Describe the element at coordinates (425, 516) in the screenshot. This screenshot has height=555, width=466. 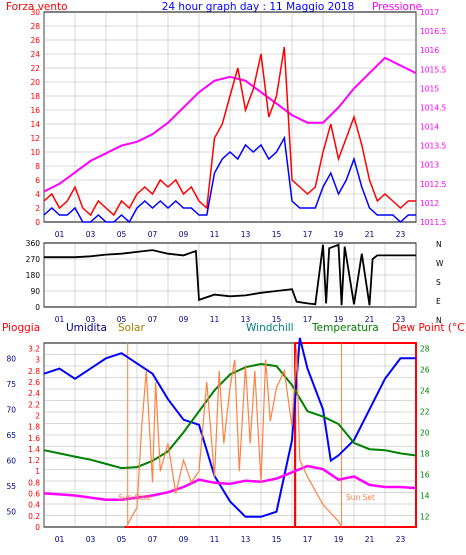
I see `y-tick-label-right: 12` at that location.